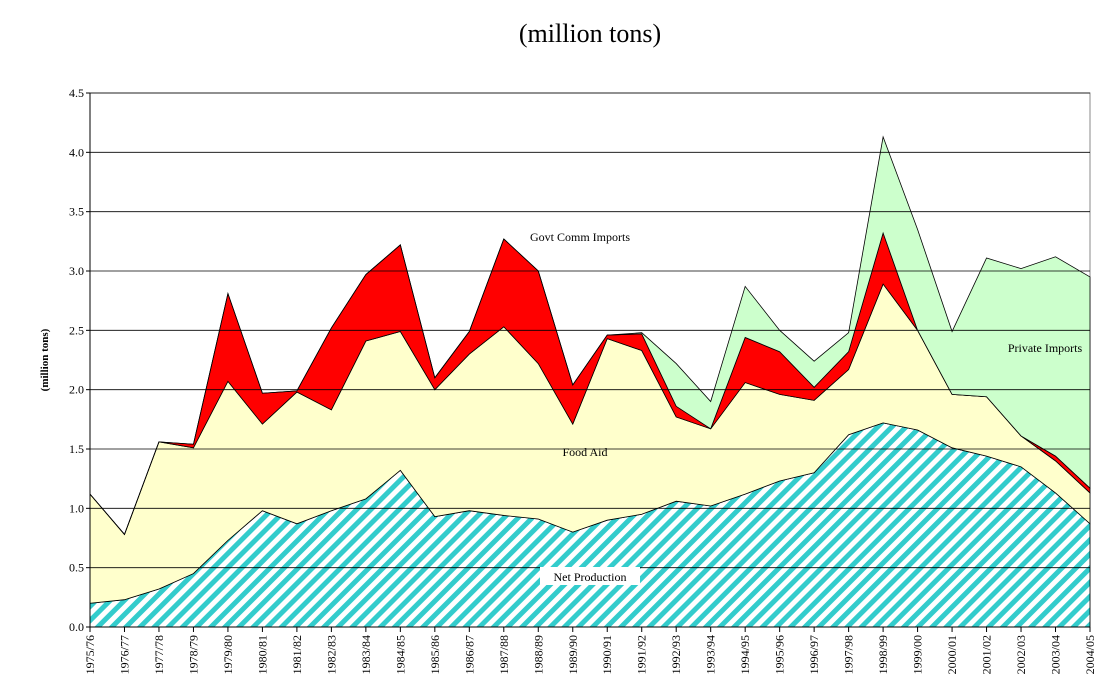 Image resolution: width=1101 pixels, height=698 pixels. I want to click on x-tick-label: 1994/95, so click(745, 654).